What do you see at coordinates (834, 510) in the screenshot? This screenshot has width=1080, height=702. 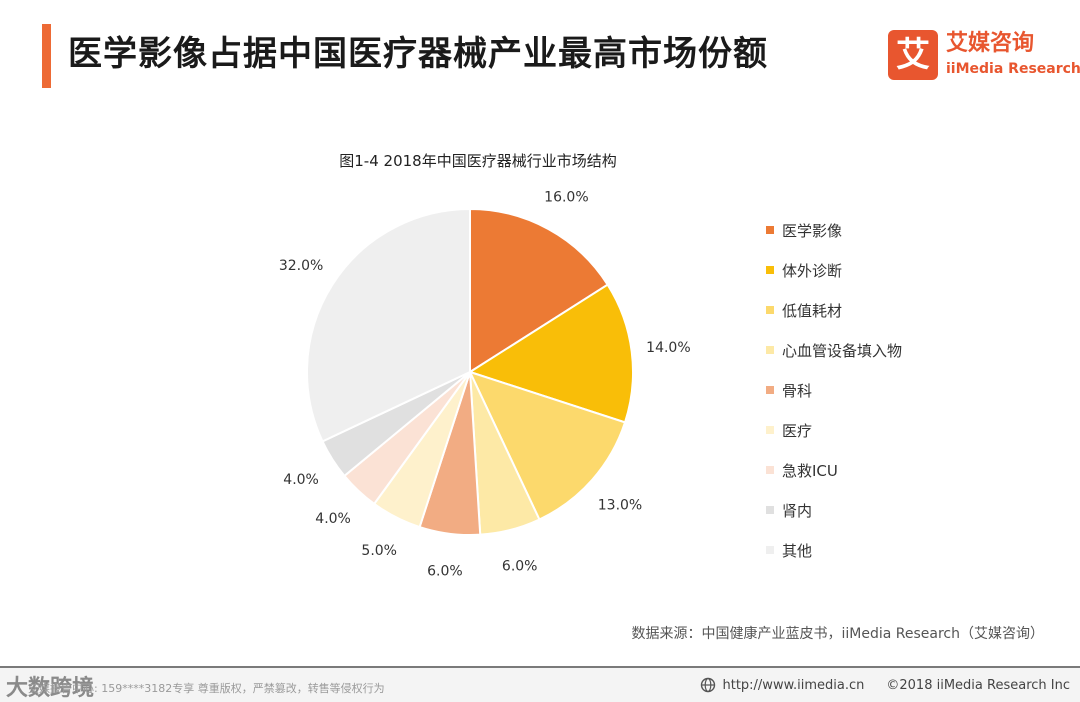 I see `legend-item: 肾内` at bounding box center [834, 510].